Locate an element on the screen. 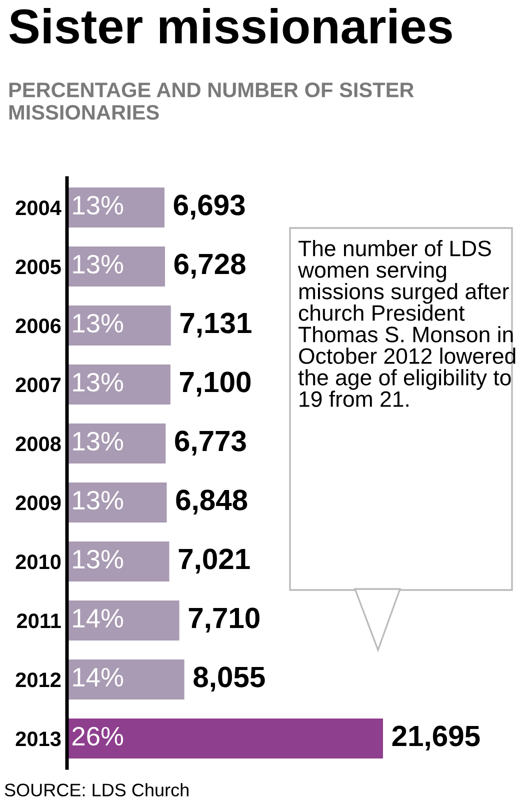 This screenshot has width=522, height=808. data-label: 7,131 is located at coordinates (216, 325).